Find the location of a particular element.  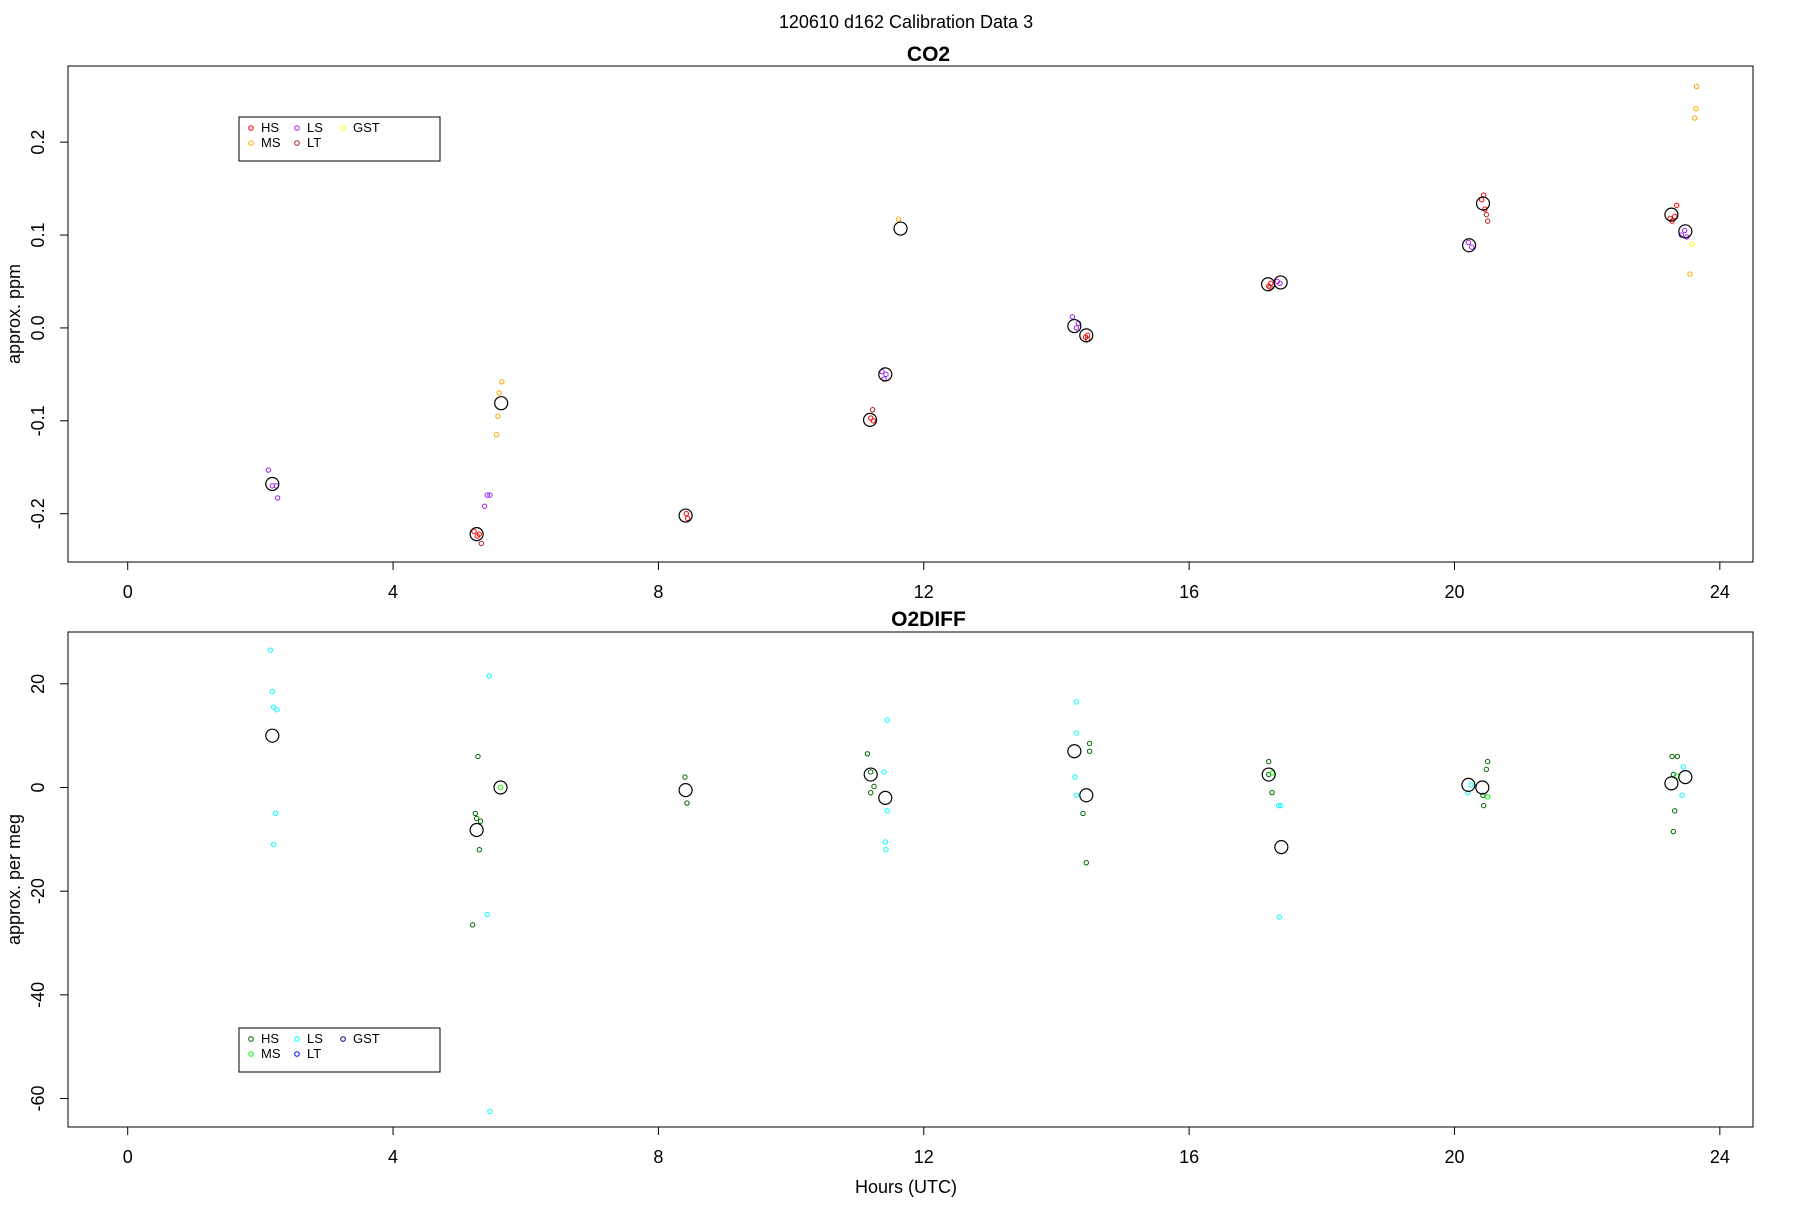

y-tick-label: 0.2 is located at coordinates (38, 142).